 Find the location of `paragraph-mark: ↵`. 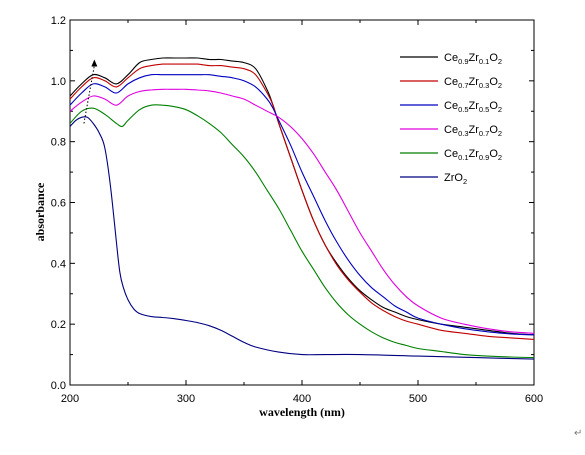

paragraph-mark: ↵ is located at coordinates (578, 433).